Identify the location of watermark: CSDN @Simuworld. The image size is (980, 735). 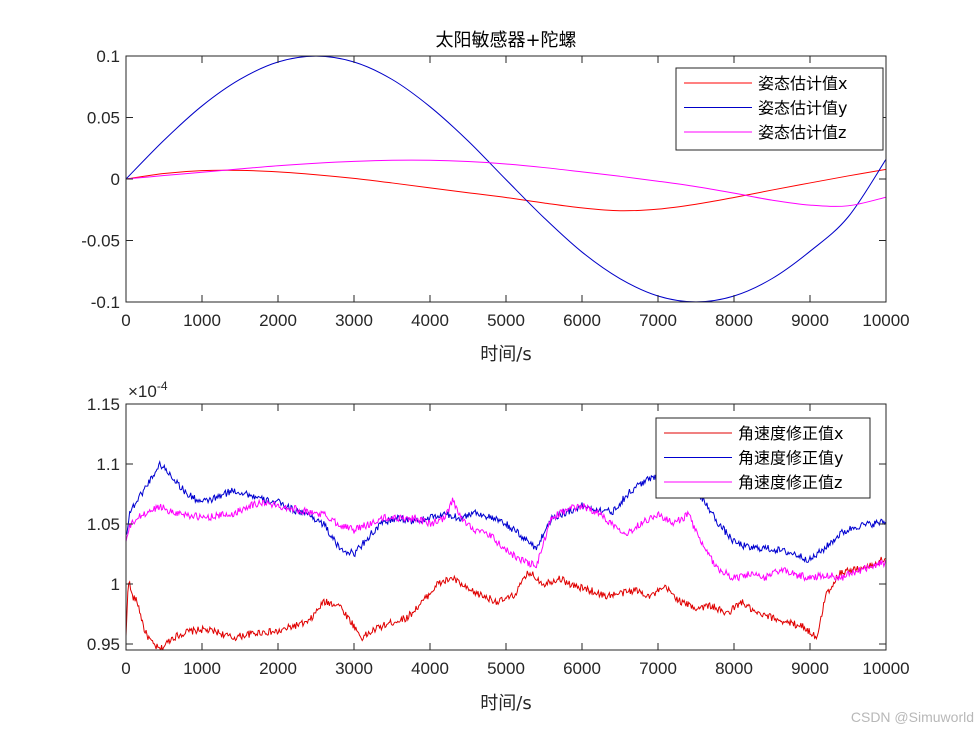
(912, 717).